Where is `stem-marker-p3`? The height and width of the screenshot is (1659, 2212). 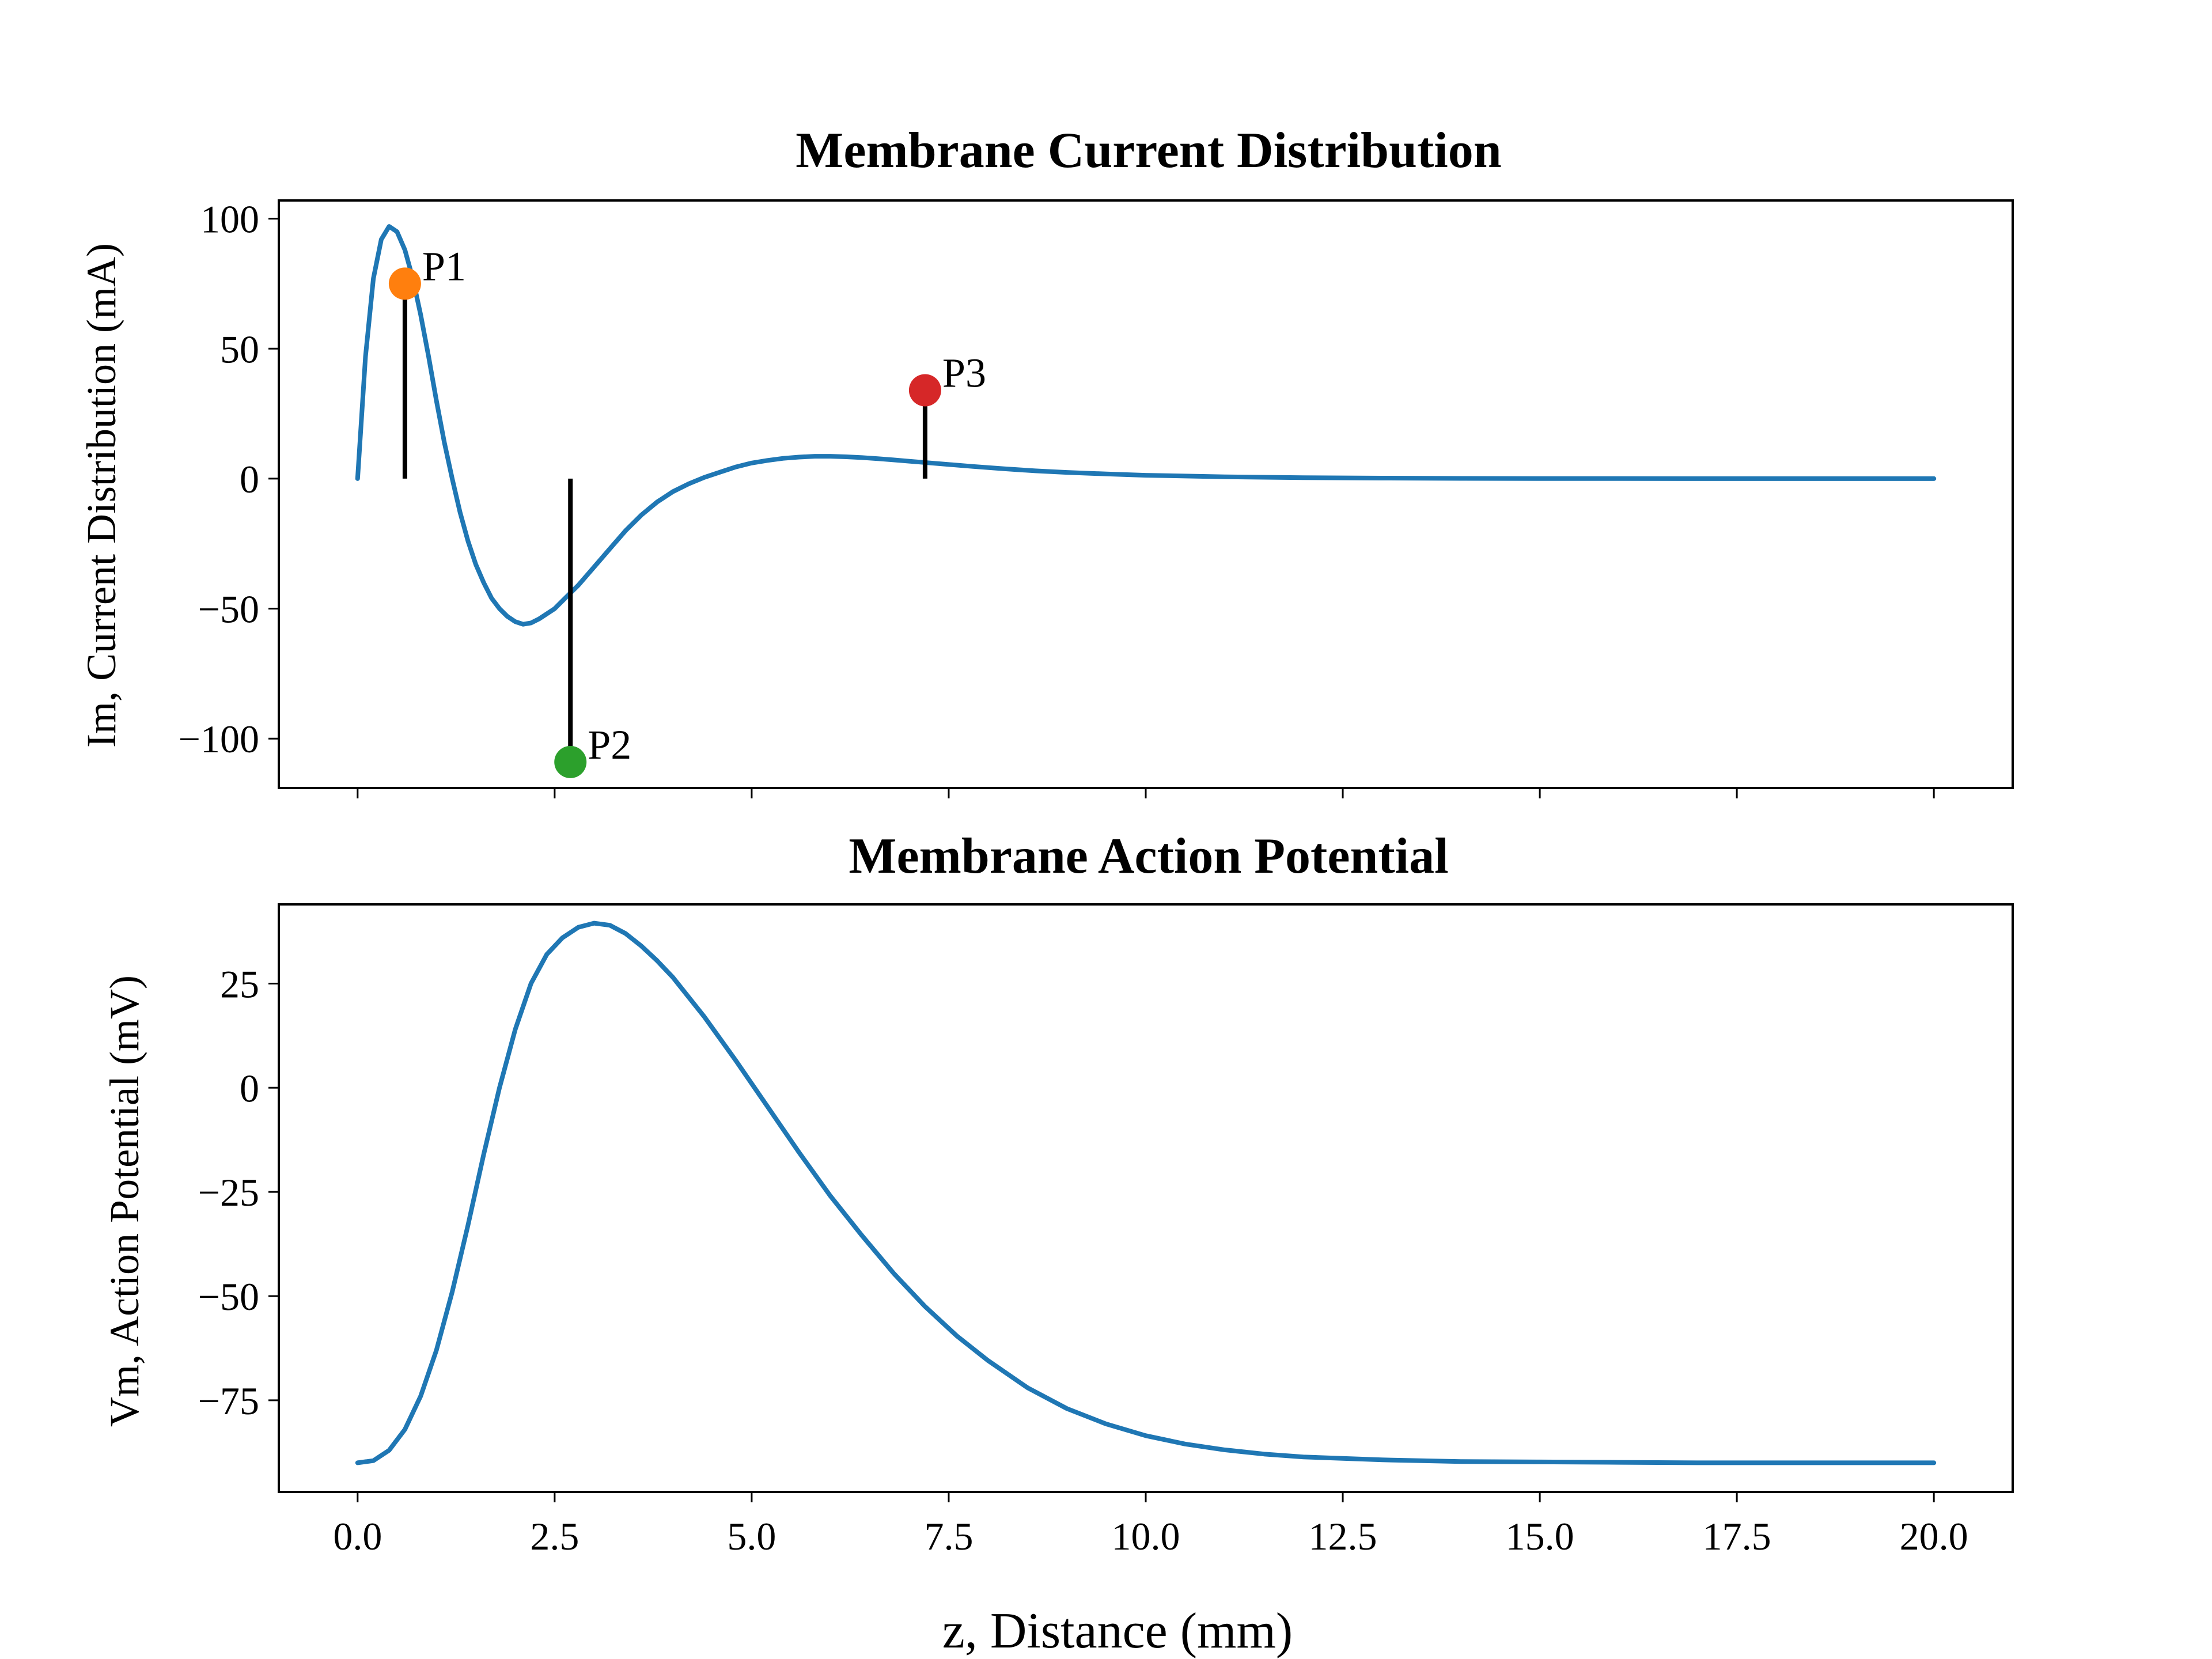 stem-marker-p3 is located at coordinates (924, 390).